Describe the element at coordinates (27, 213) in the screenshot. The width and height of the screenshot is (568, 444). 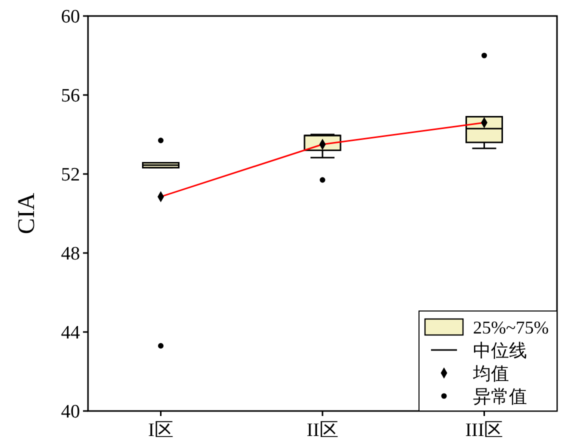
I see `y-axis-title: CIA` at that location.